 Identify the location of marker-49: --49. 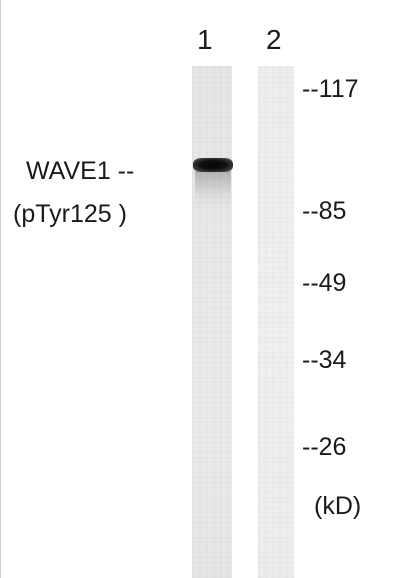
(324, 283).